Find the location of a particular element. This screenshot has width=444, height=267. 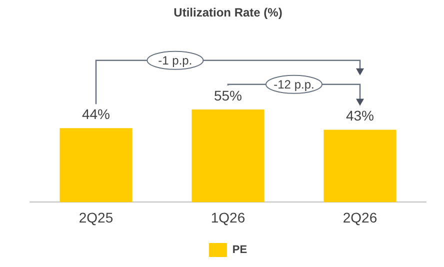

x-tick-label: 2Q26 is located at coordinates (360, 217).